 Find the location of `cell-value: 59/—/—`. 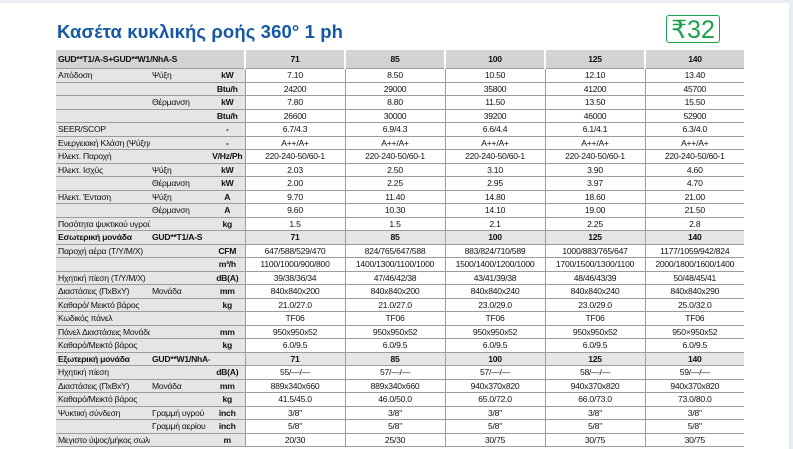

cell-value: 59/—/— is located at coordinates (694, 372).